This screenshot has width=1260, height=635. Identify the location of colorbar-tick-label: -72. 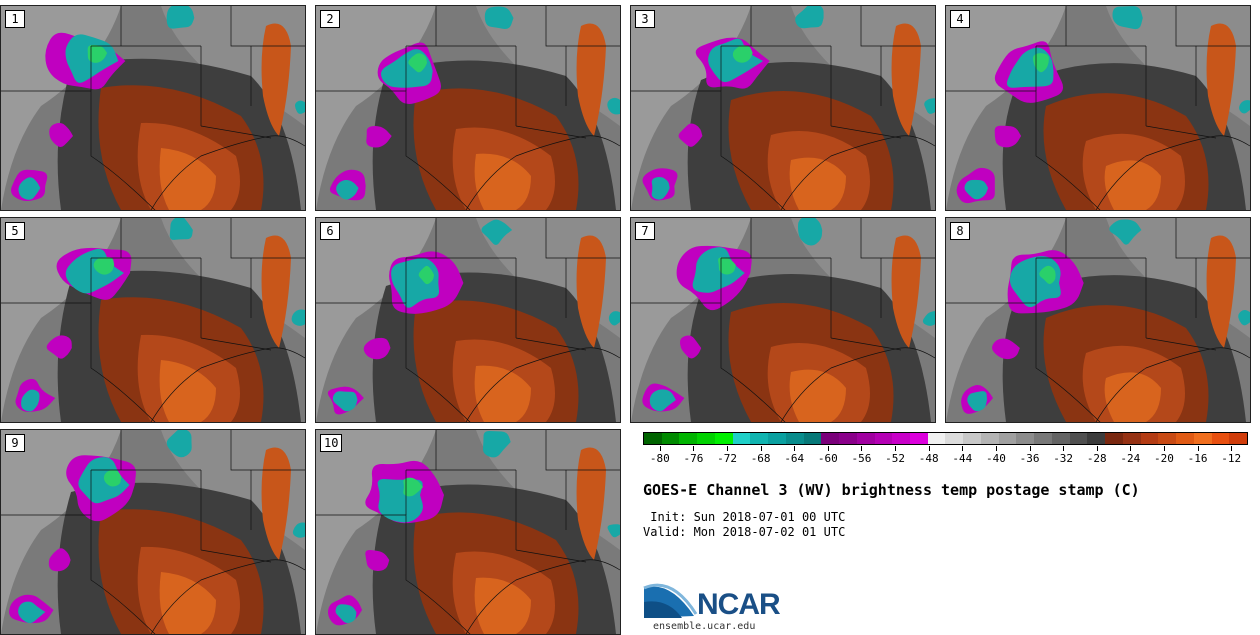
(727, 458).